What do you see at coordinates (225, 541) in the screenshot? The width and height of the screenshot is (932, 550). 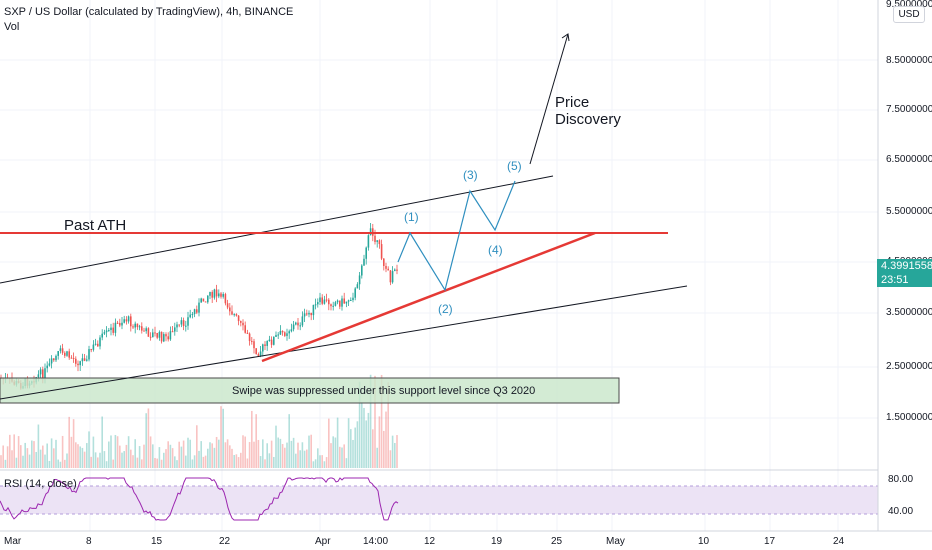 I see `time-tick: 22` at bounding box center [225, 541].